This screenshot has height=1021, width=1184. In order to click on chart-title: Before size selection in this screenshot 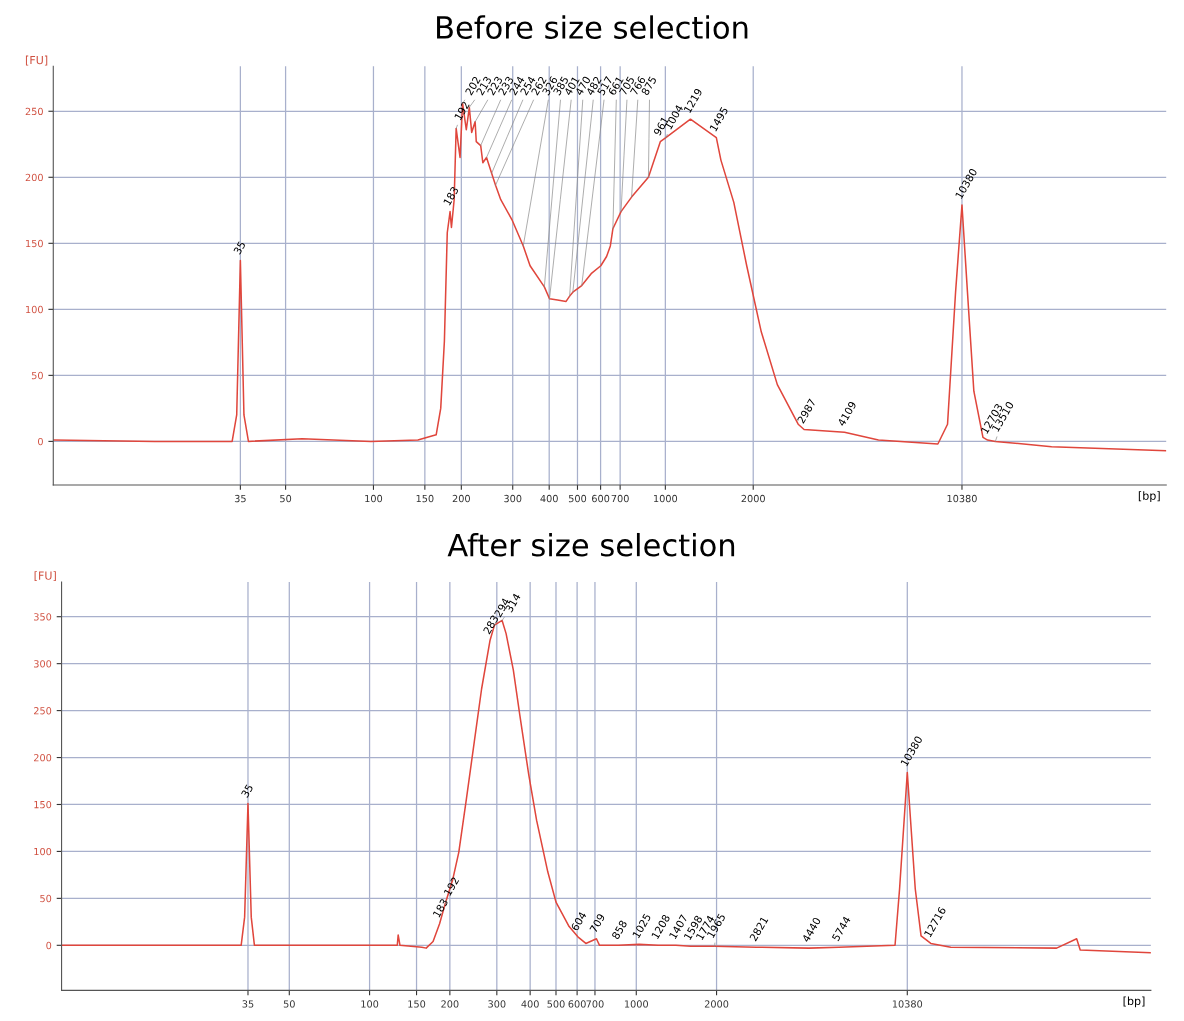, I will do `click(592, 27)`.